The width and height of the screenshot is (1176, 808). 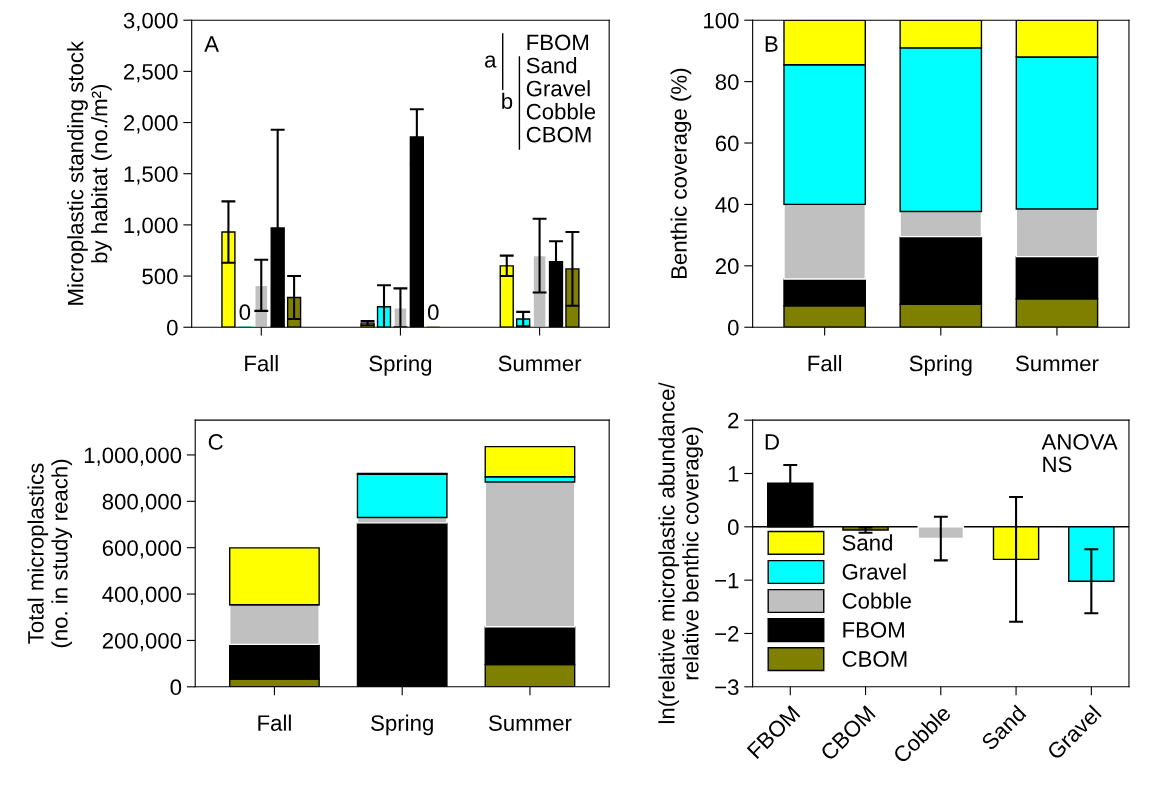 I want to click on y-tick-label: 800,000, so click(x=142, y=503).